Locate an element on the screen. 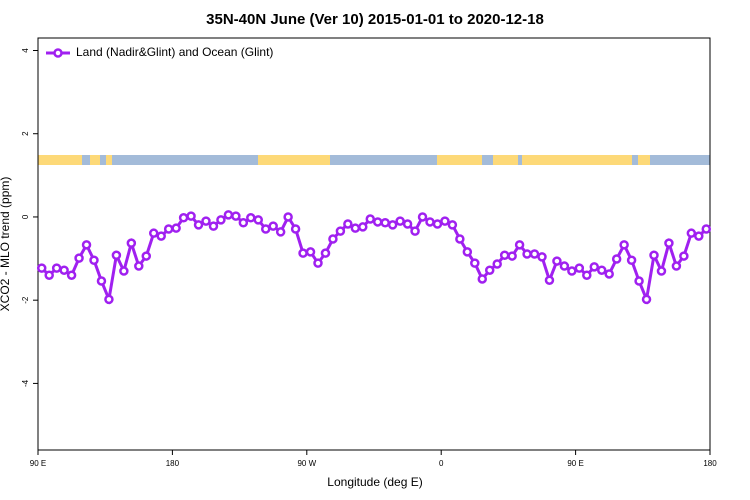 This screenshot has height=500, width=750. y-tick-label: 2 is located at coordinates (25, 133).